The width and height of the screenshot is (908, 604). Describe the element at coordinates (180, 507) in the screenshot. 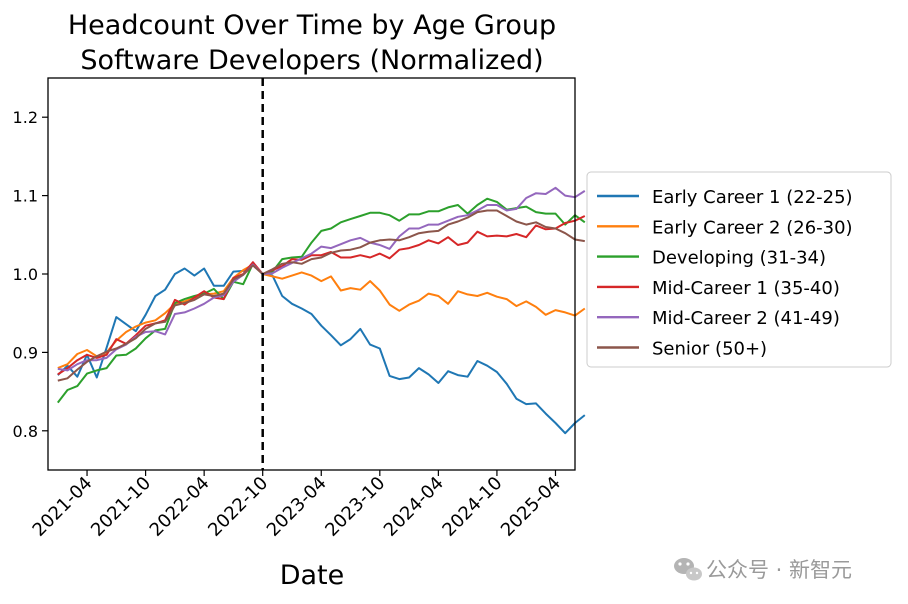

I see `x-tick-label: 2022-04` at that location.